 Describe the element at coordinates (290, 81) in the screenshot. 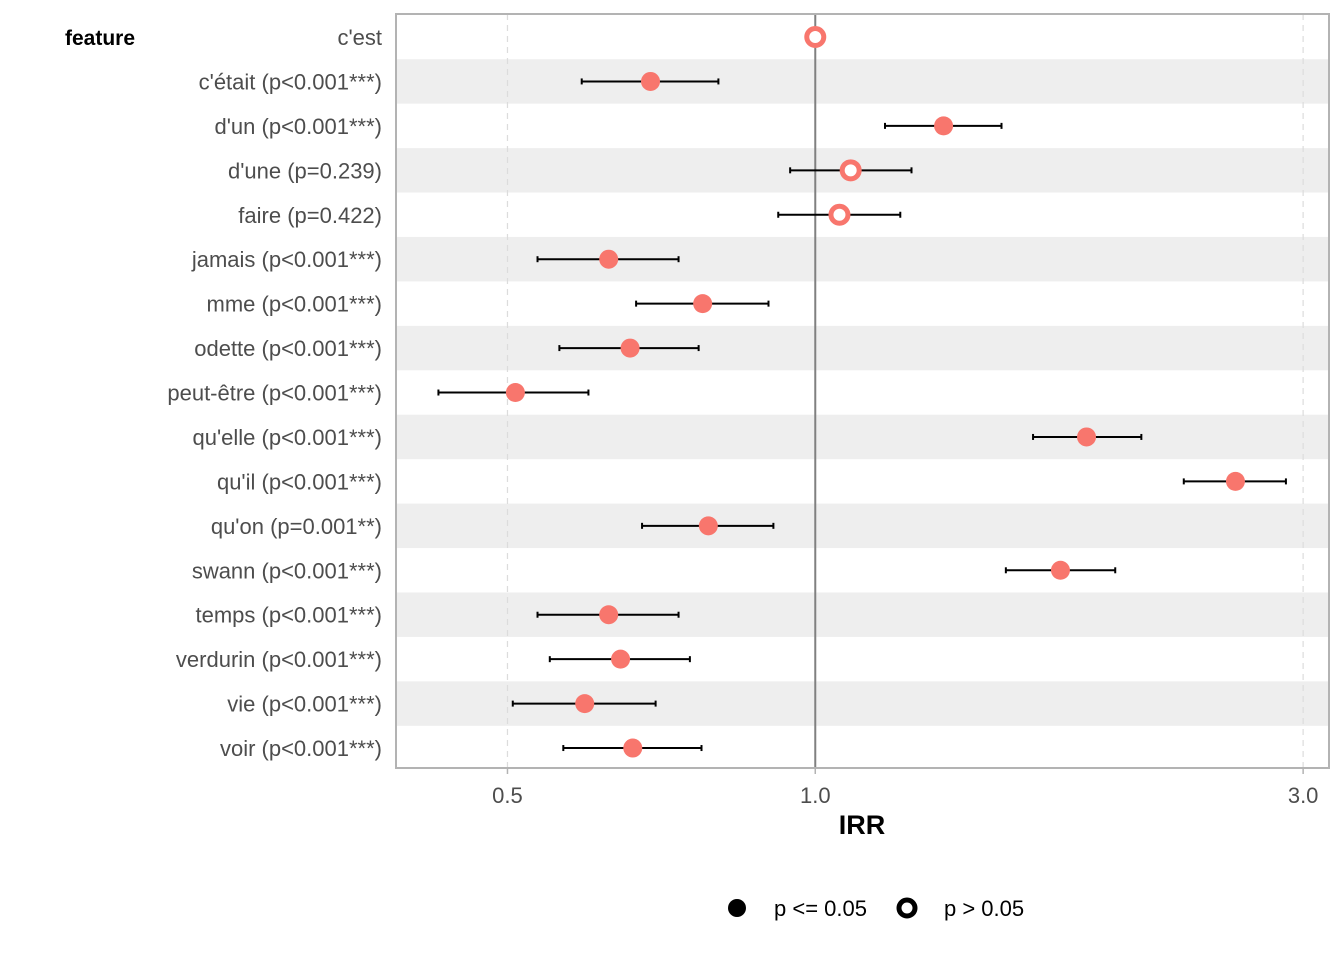

I see `y-tick-label: c'était (p<0.001***)` at that location.